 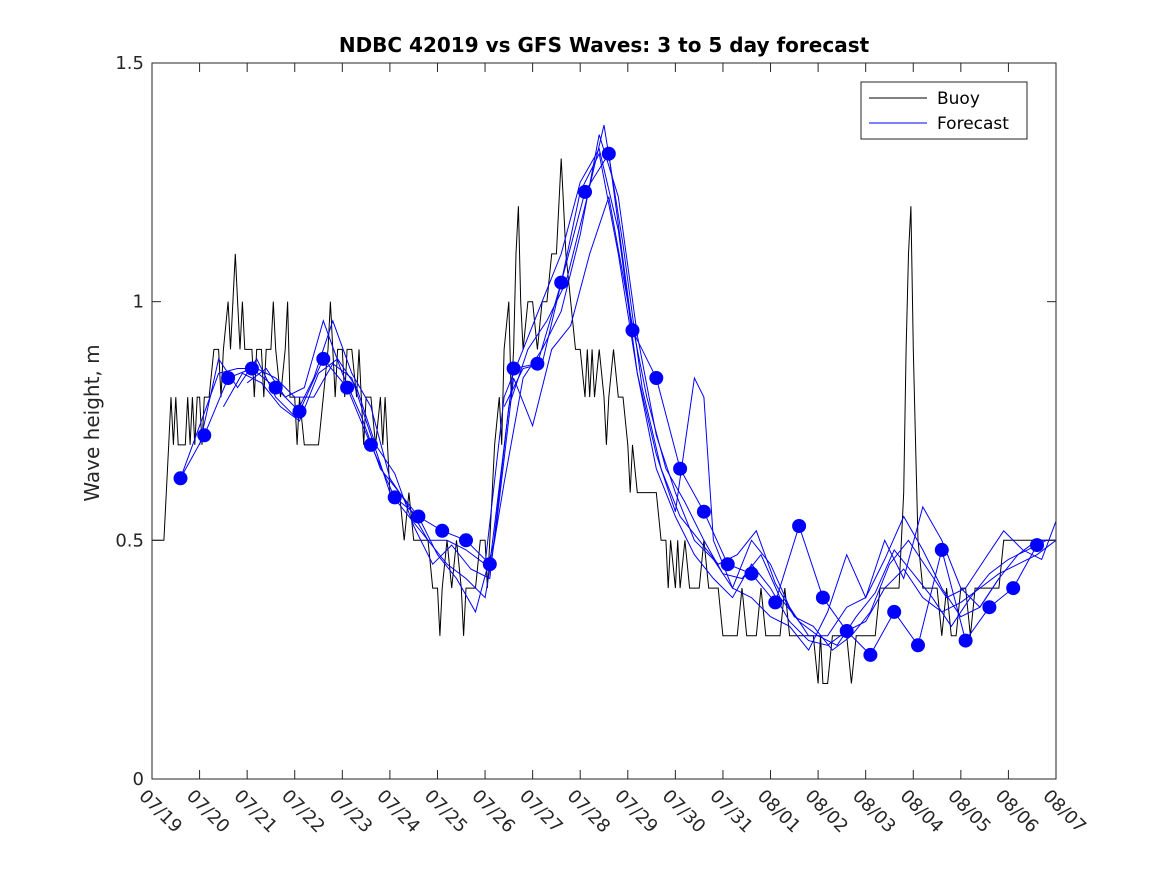 I want to click on y-tick-label: 0.5, so click(x=129, y=540).